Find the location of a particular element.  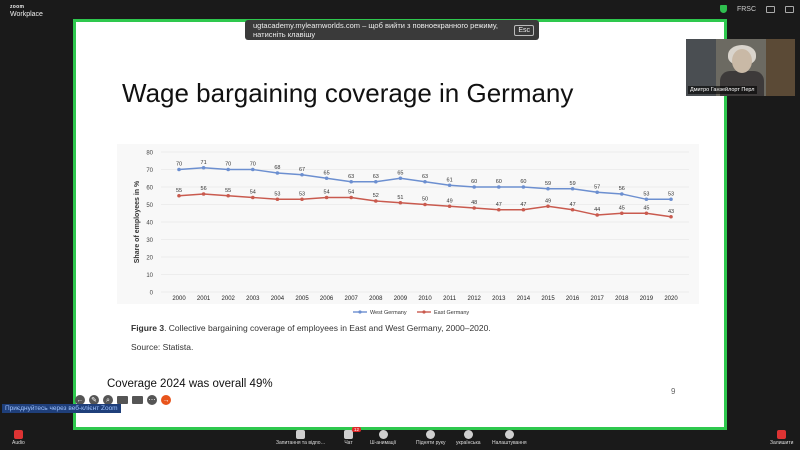

raise-hand-button: Підняти руку is located at coordinates (431, 438).